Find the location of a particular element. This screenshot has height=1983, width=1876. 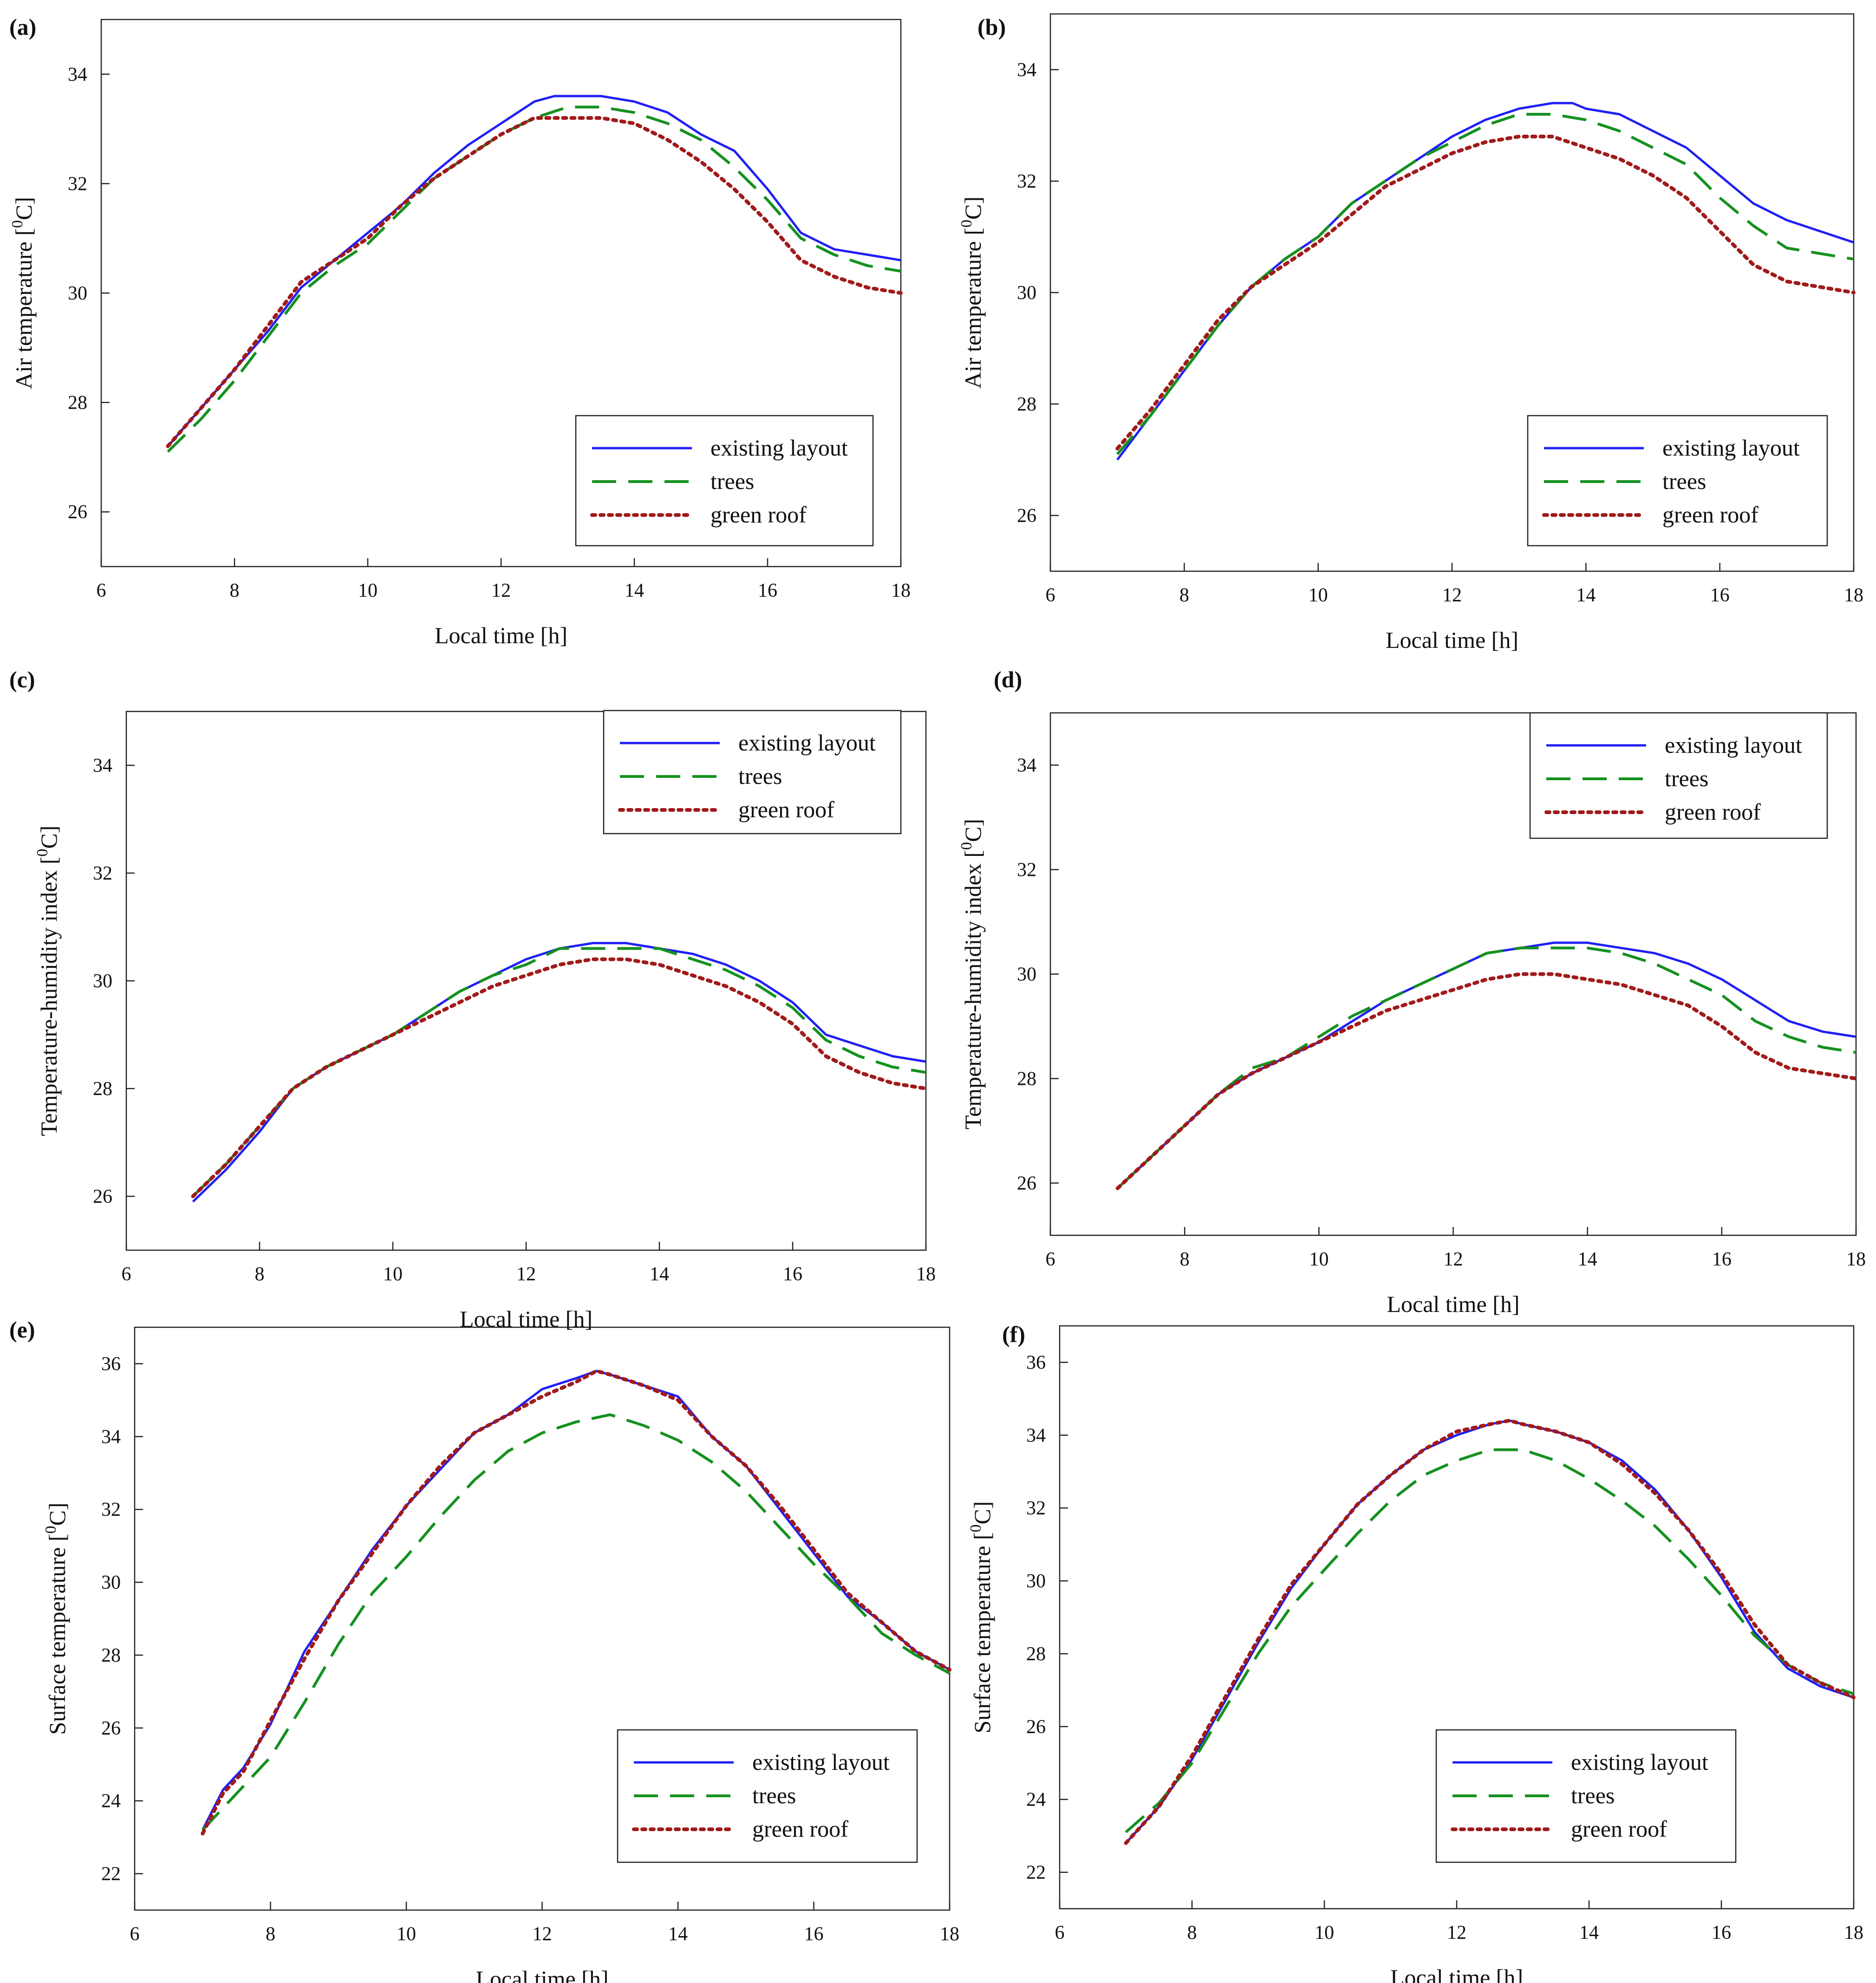

panel-label: (a) is located at coordinates (22, 27).